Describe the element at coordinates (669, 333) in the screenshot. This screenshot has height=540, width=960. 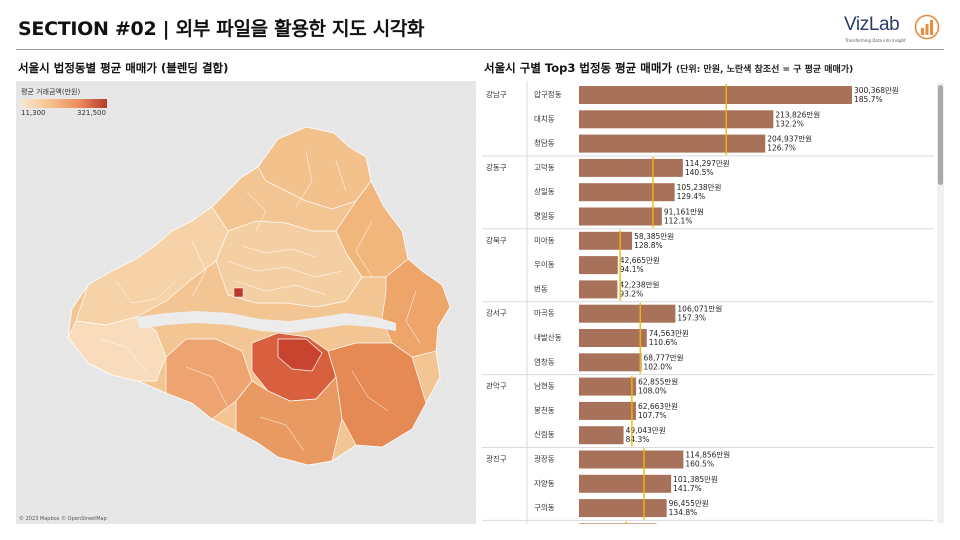
I see `bar-value-label: 74,563만원` at that location.